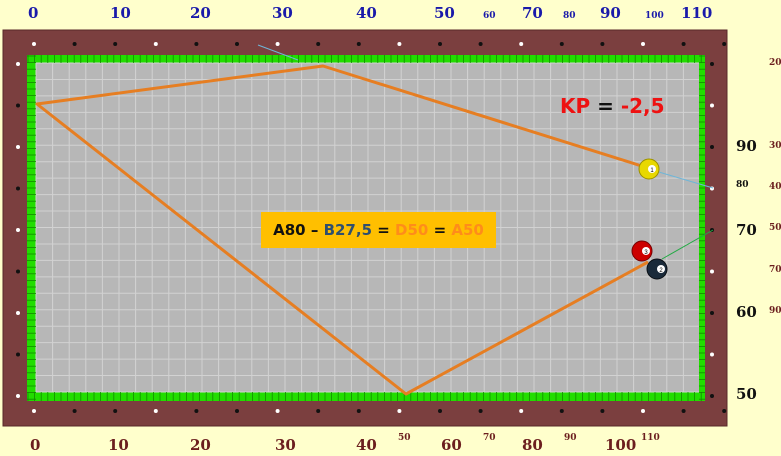 The width and height of the screenshot is (781, 456). Describe the element at coordinates (657, 269) in the screenshot. I see `ball-2: 2` at that location.